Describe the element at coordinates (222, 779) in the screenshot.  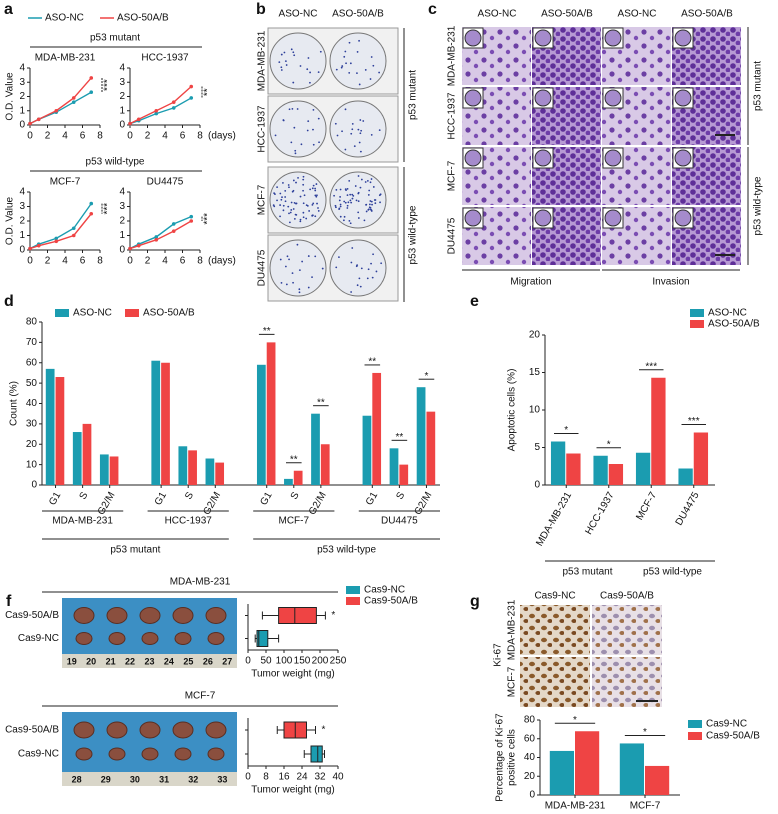
I see `ruler-number: 33` at that location.